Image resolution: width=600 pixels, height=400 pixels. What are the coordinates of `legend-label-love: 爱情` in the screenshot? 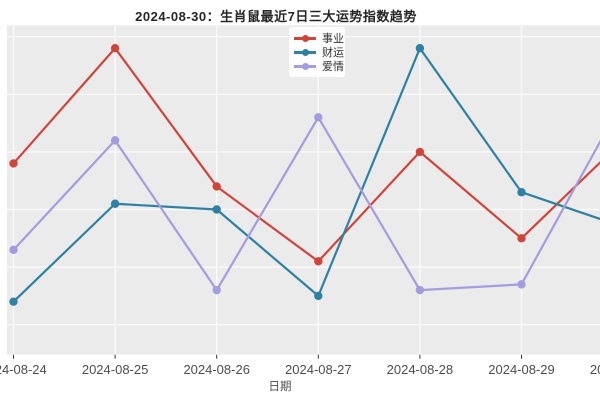 It's located at (333, 67).